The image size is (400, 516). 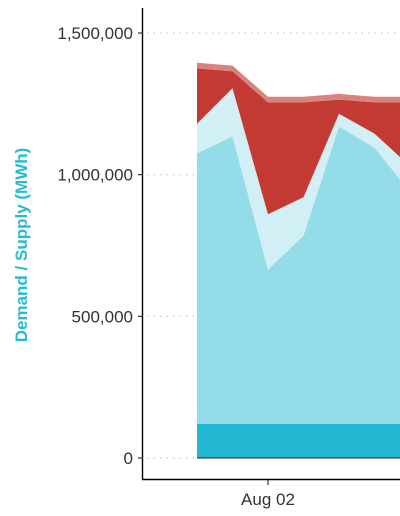 I want to click on y-tick-label: 0, so click(x=128, y=458).